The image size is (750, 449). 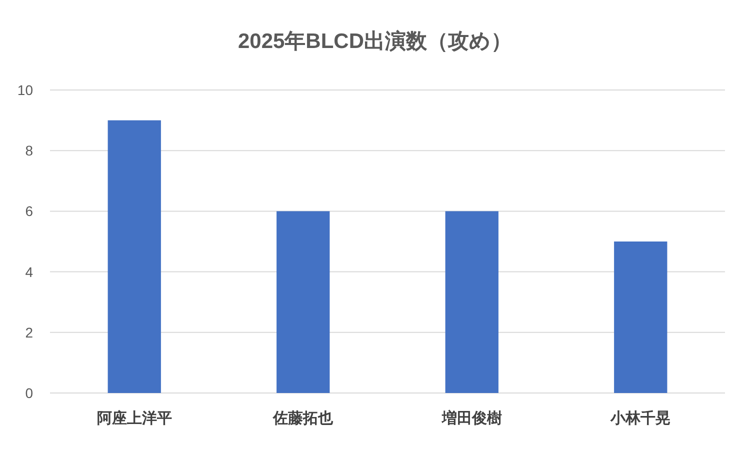 I want to click on x-tick-label: 佐藤拓也, so click(x=303, y=418).